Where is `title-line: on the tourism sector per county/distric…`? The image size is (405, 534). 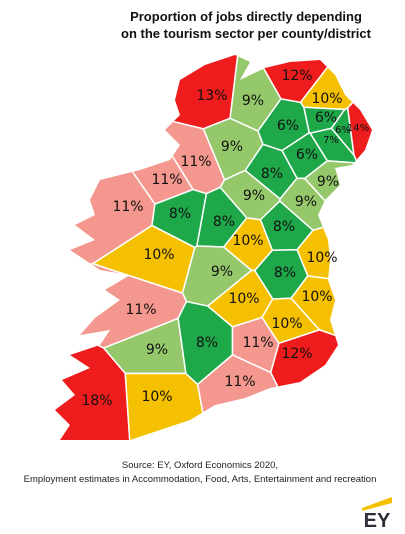
title-line: on the tourism sector per county/distric… is located at coordinates (246, 33).